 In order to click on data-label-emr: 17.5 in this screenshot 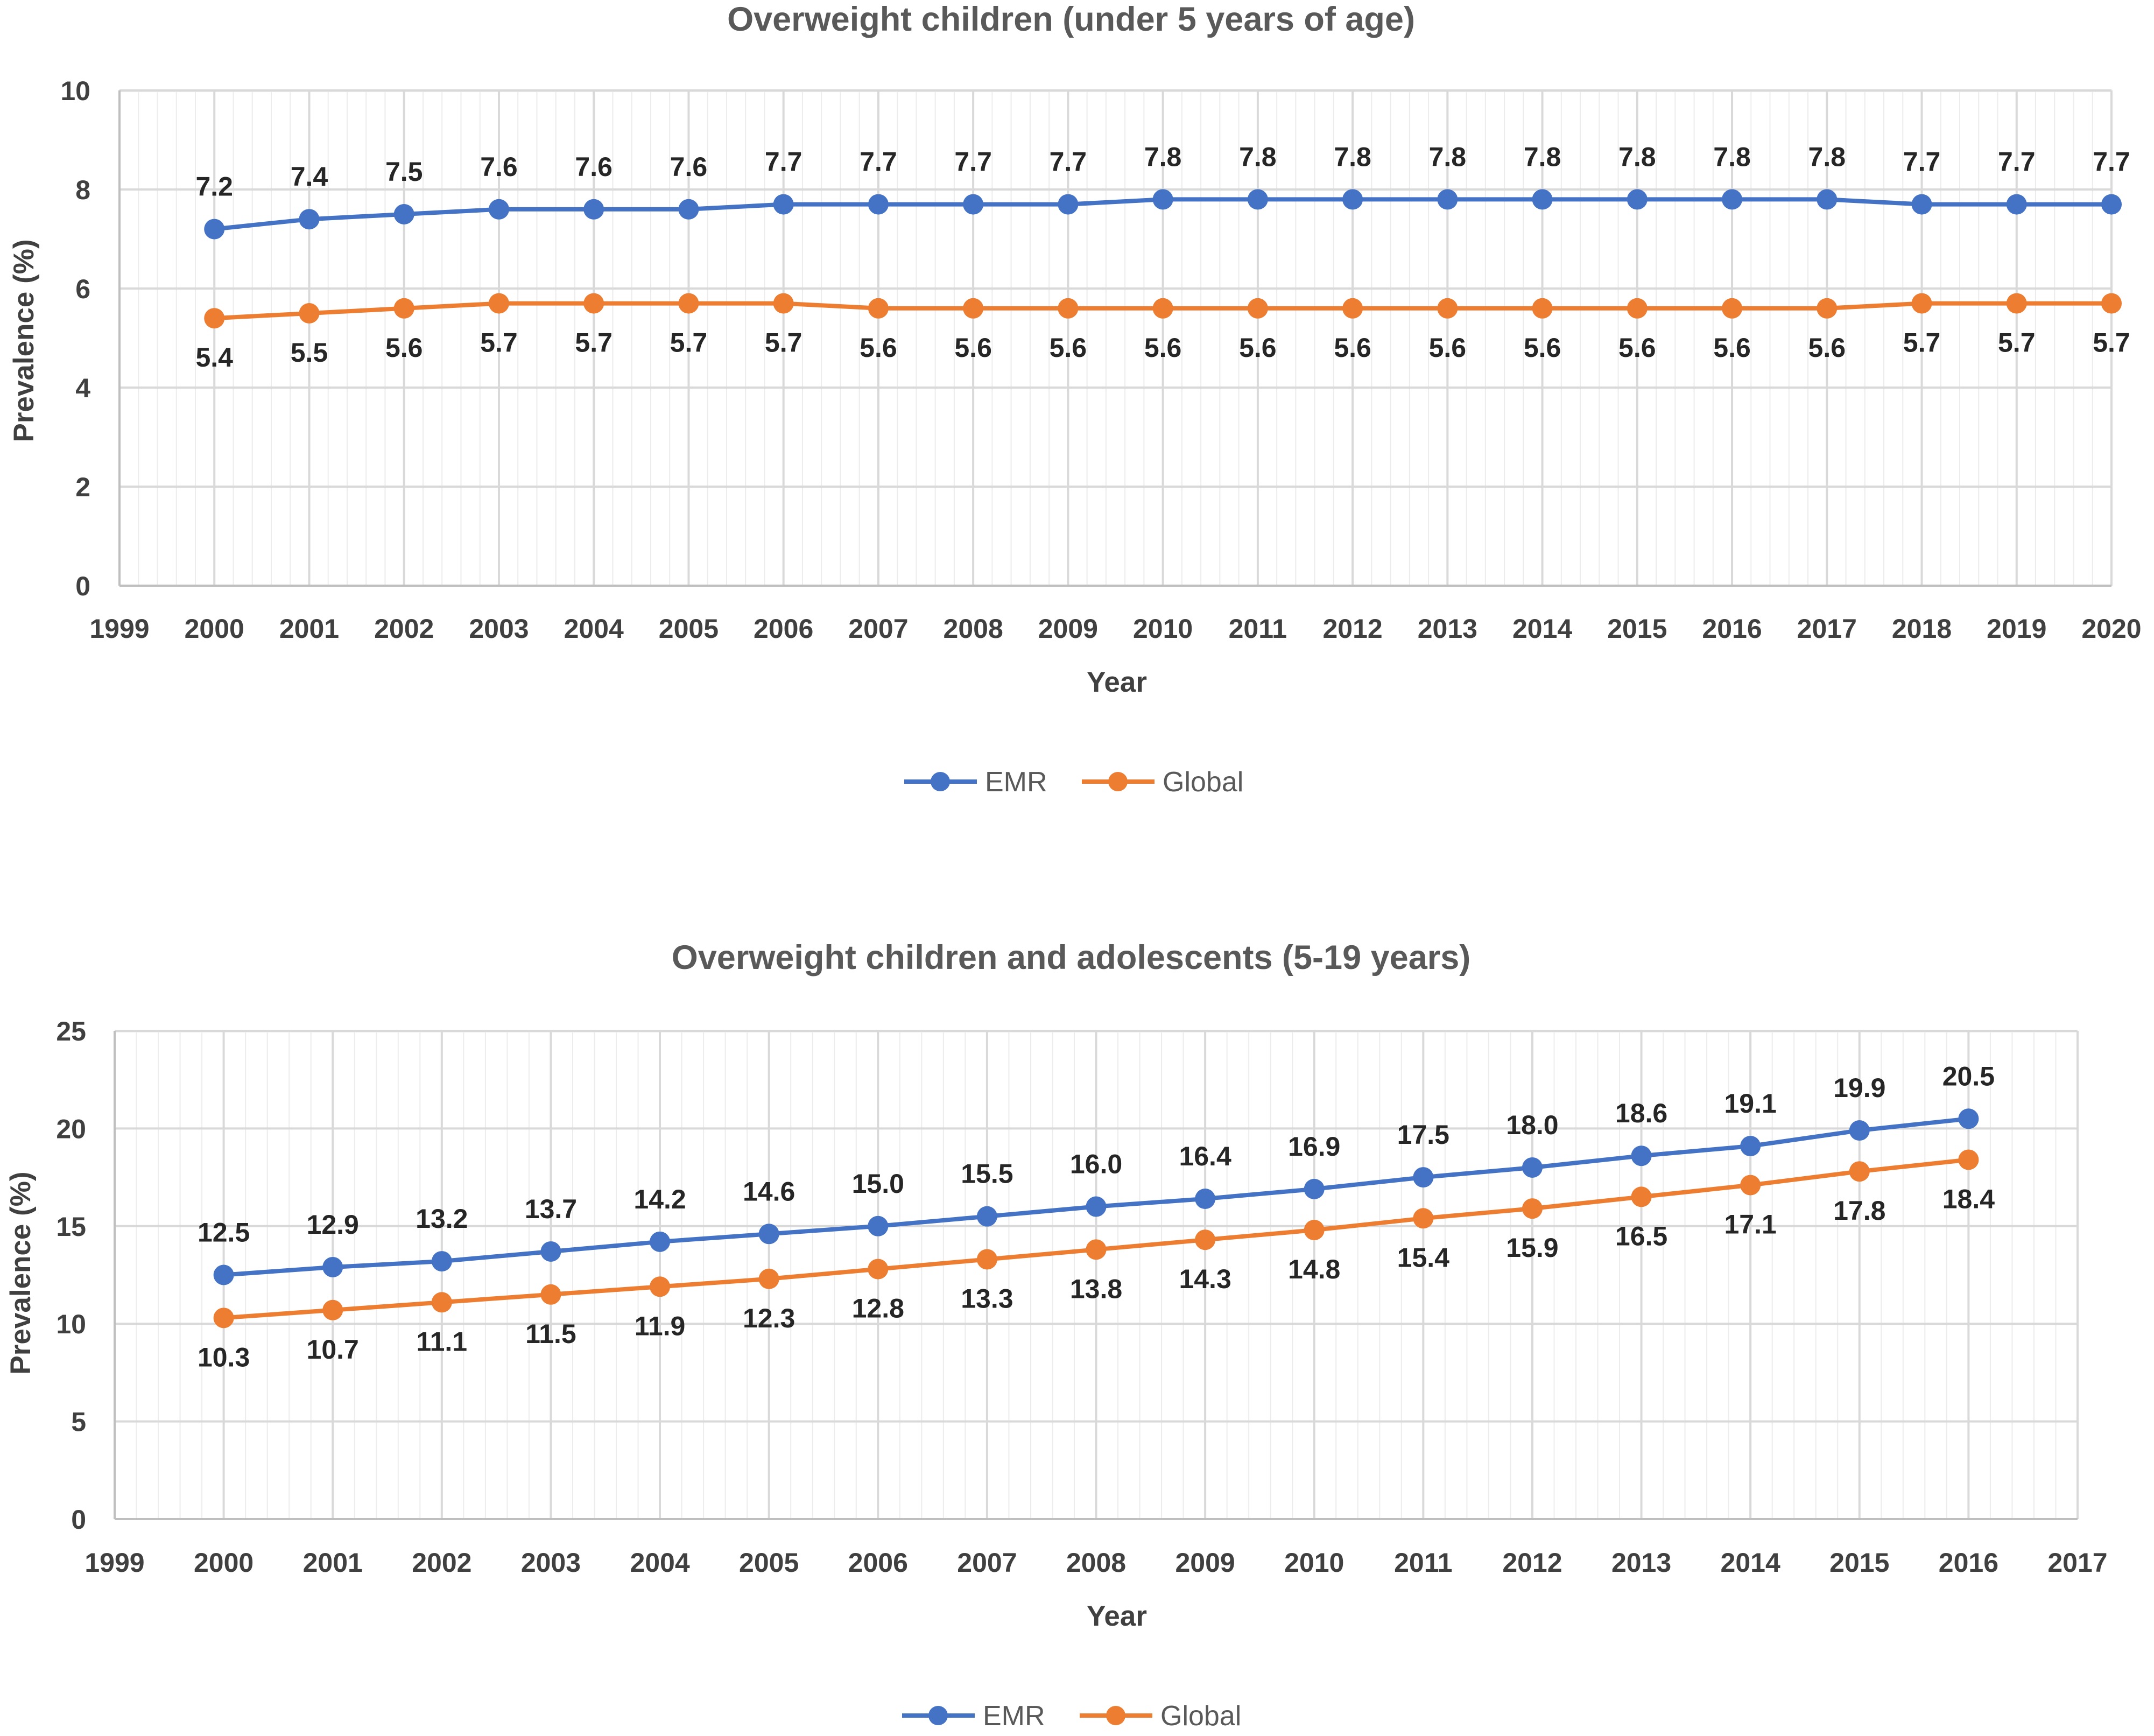, I will do `click(1423, 1135)`.